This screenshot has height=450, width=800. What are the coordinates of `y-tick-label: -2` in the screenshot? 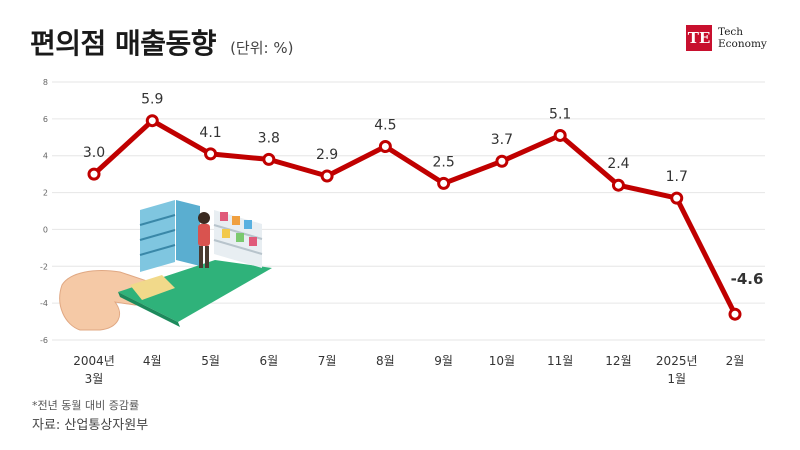 It's located at (44, 266).